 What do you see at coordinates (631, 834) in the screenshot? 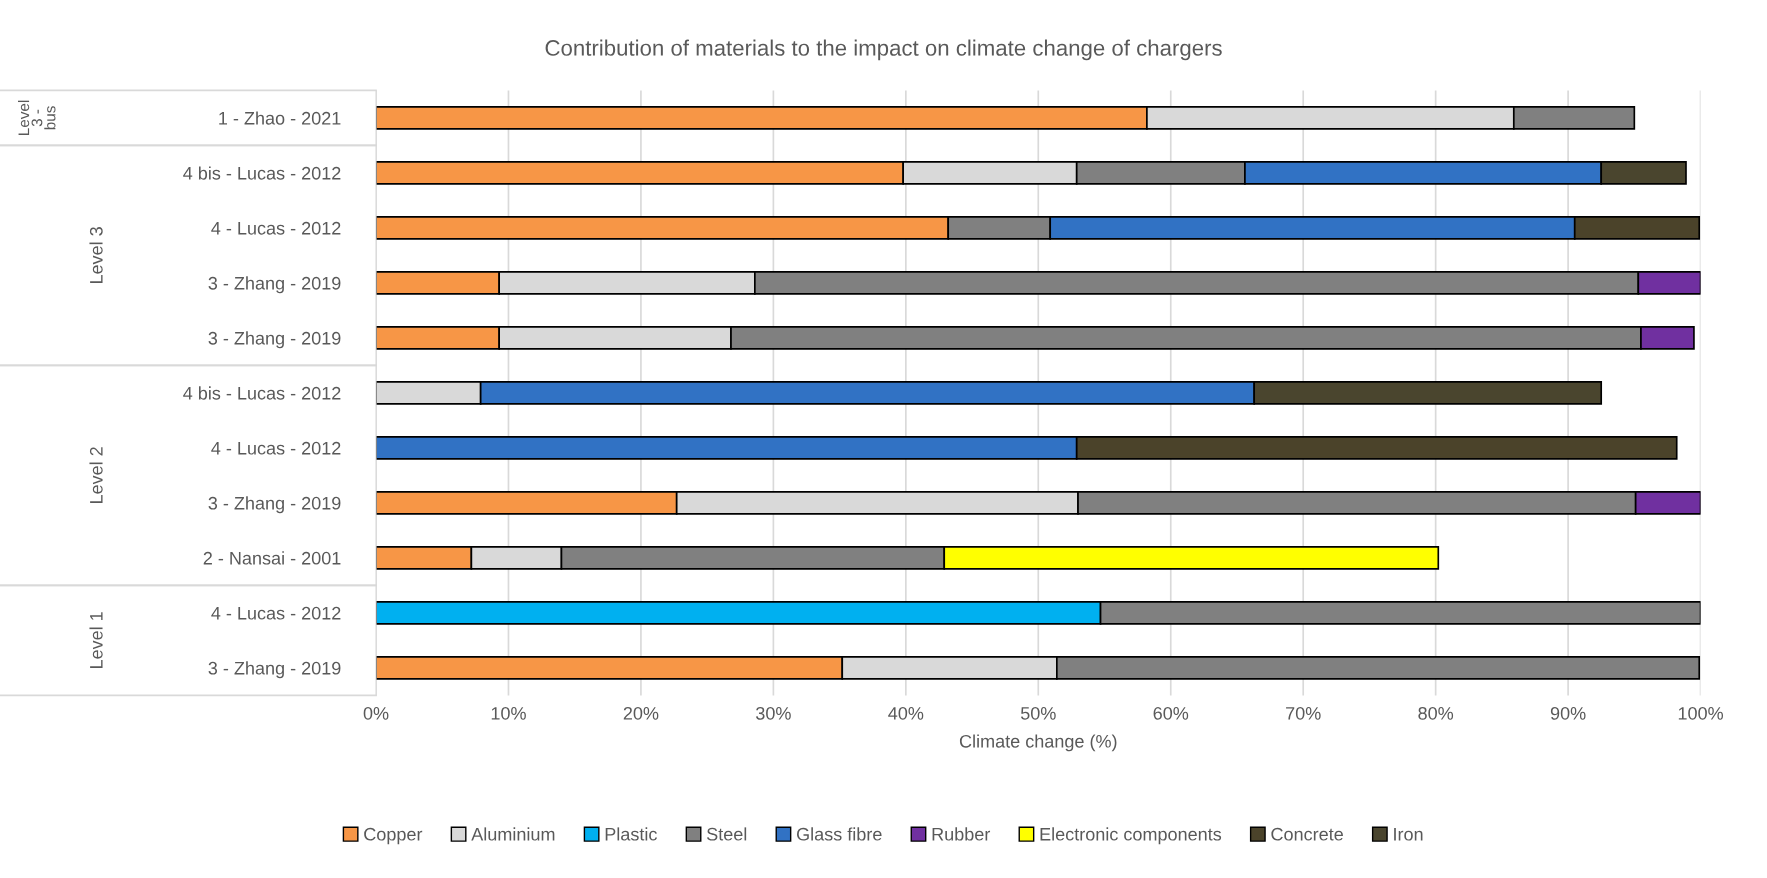
I see `legend-label: Plastic` at bounding box center [631, 834].